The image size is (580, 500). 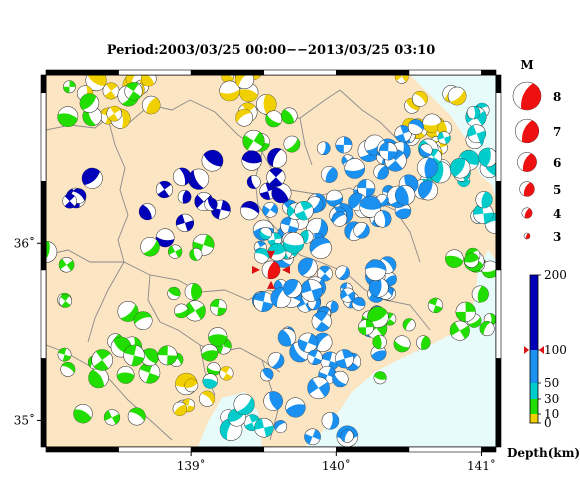 I want to click on magnitude-legend-label: 5, so click(x=557, y=190).